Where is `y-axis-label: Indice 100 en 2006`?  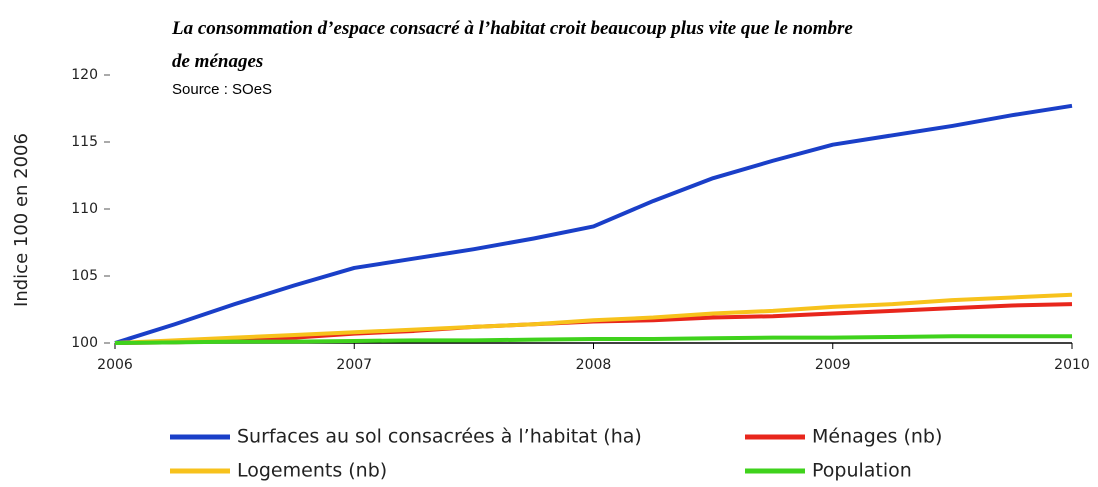 y-axis-label: Indice 100 en 2006 is located at coordinates (21, 220).